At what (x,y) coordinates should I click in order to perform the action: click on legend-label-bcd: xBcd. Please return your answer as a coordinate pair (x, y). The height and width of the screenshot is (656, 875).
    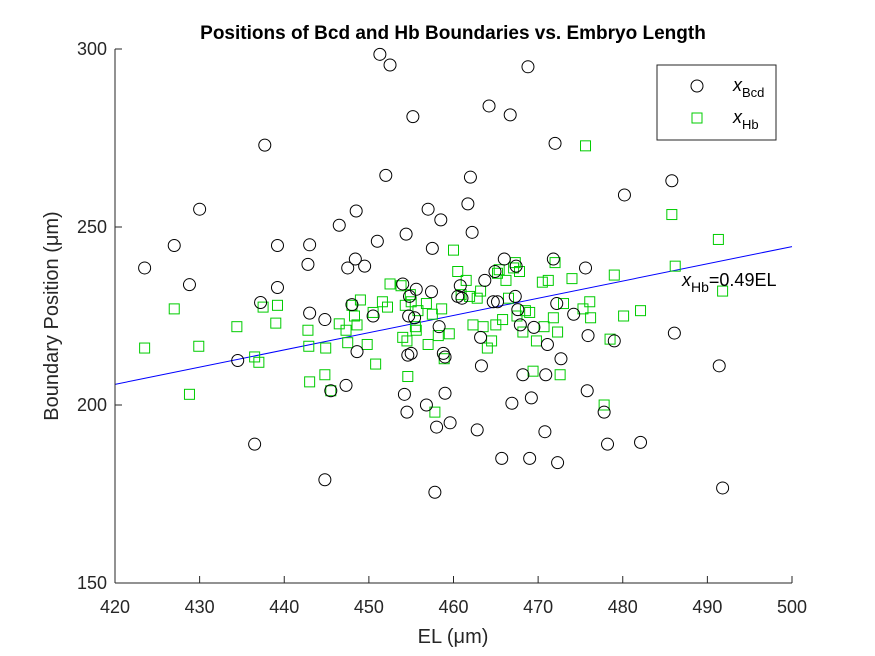
    Looking at the image, I should click on (748, 87).